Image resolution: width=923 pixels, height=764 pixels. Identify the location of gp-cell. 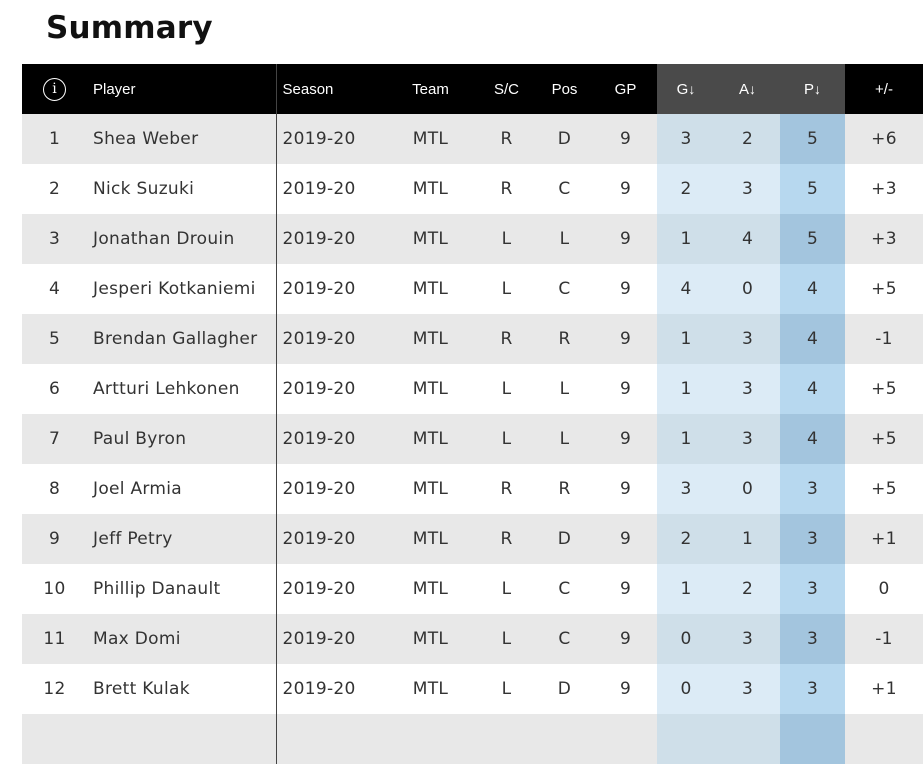
(625, 739).